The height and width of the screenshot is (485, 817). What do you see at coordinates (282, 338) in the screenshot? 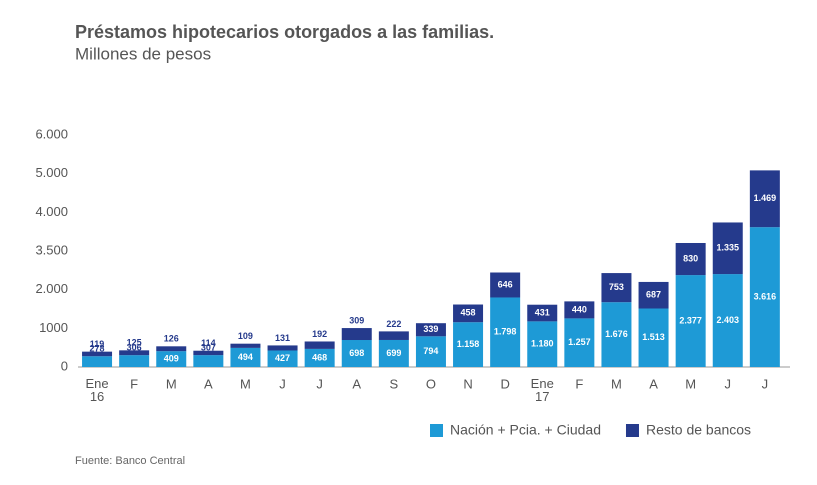
I see `value-label: 131` at bounding box center [282, 338].